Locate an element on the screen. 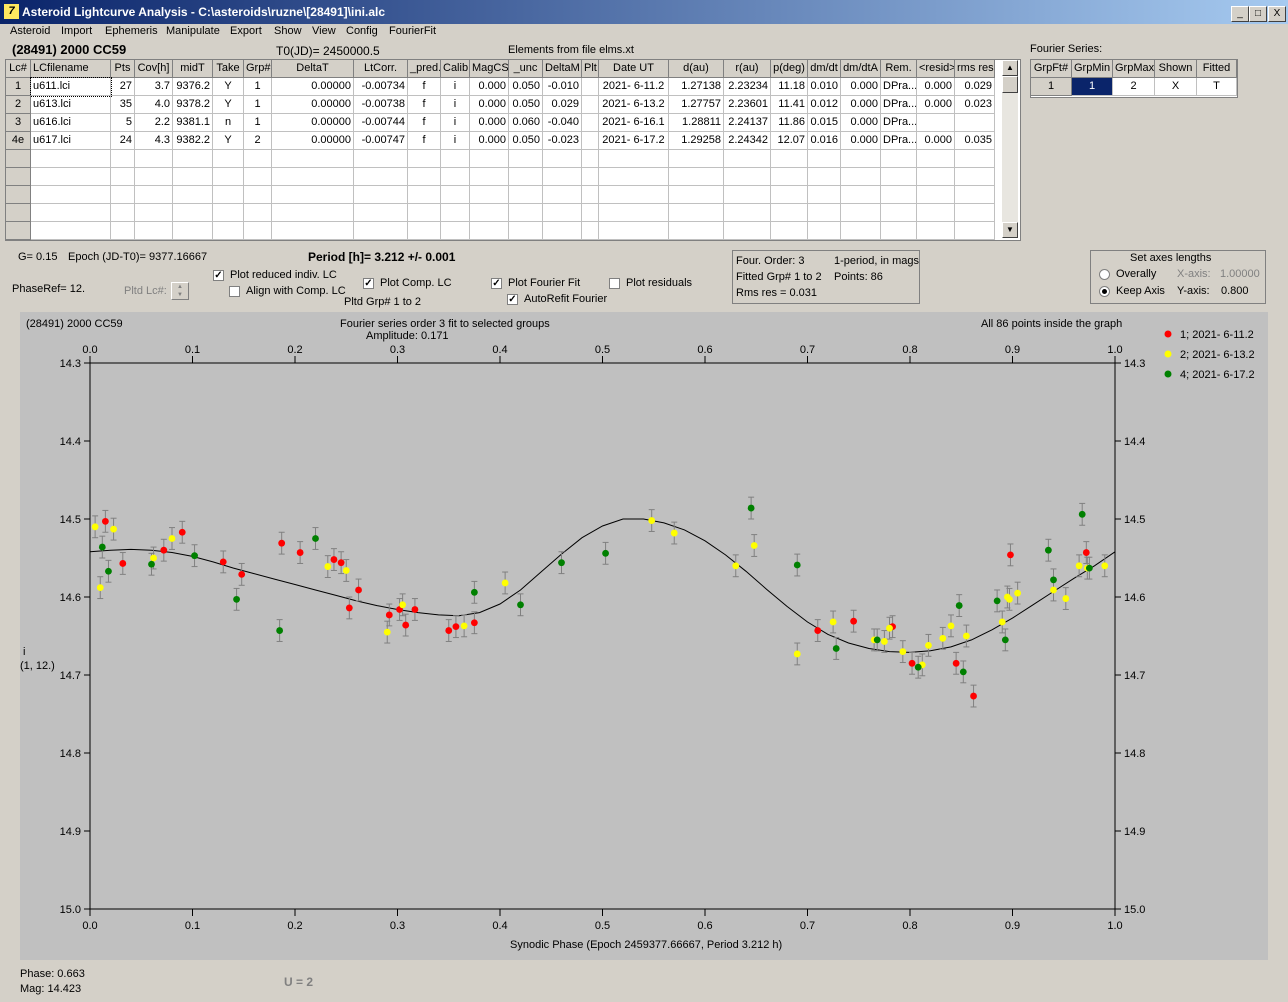 The image size is (1288, 1002). table-cell: 2021- 6-17.2 is located at coordinates (634, 141).